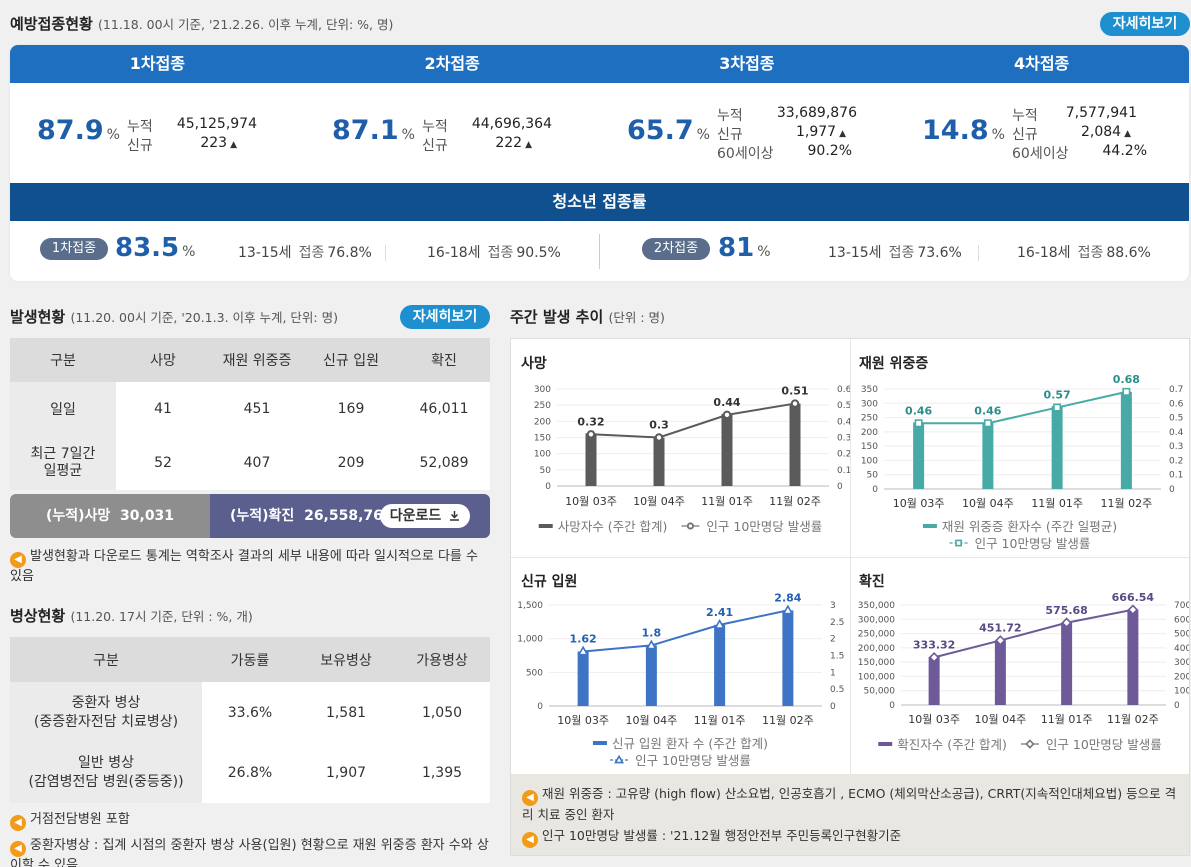  What do you see at coordinates (787, 597) in the screenshot?
I see `data-label: 2.84` at bounding box center [787, 597].